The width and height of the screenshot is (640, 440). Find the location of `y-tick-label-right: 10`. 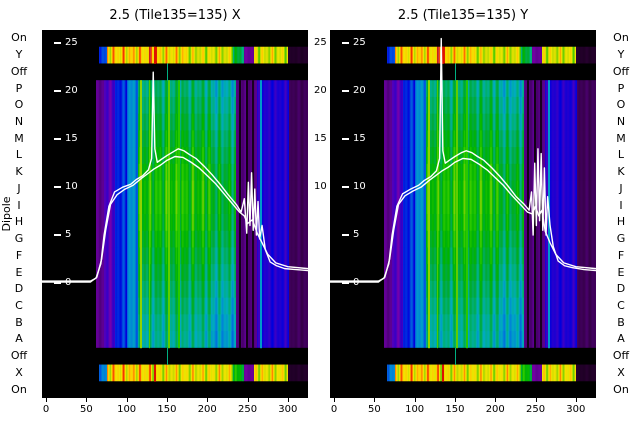

y-tick-label-right: 10 is located at coordinates (320, 187).